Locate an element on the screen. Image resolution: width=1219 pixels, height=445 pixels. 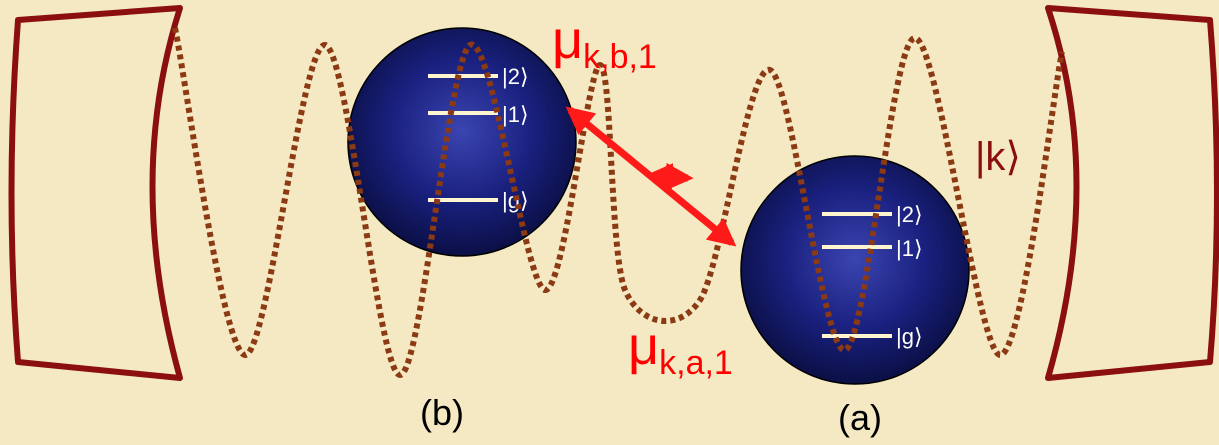
atom-a: |2⟩ |1⟩ |g⟩ is located at coordinates (855, 270).